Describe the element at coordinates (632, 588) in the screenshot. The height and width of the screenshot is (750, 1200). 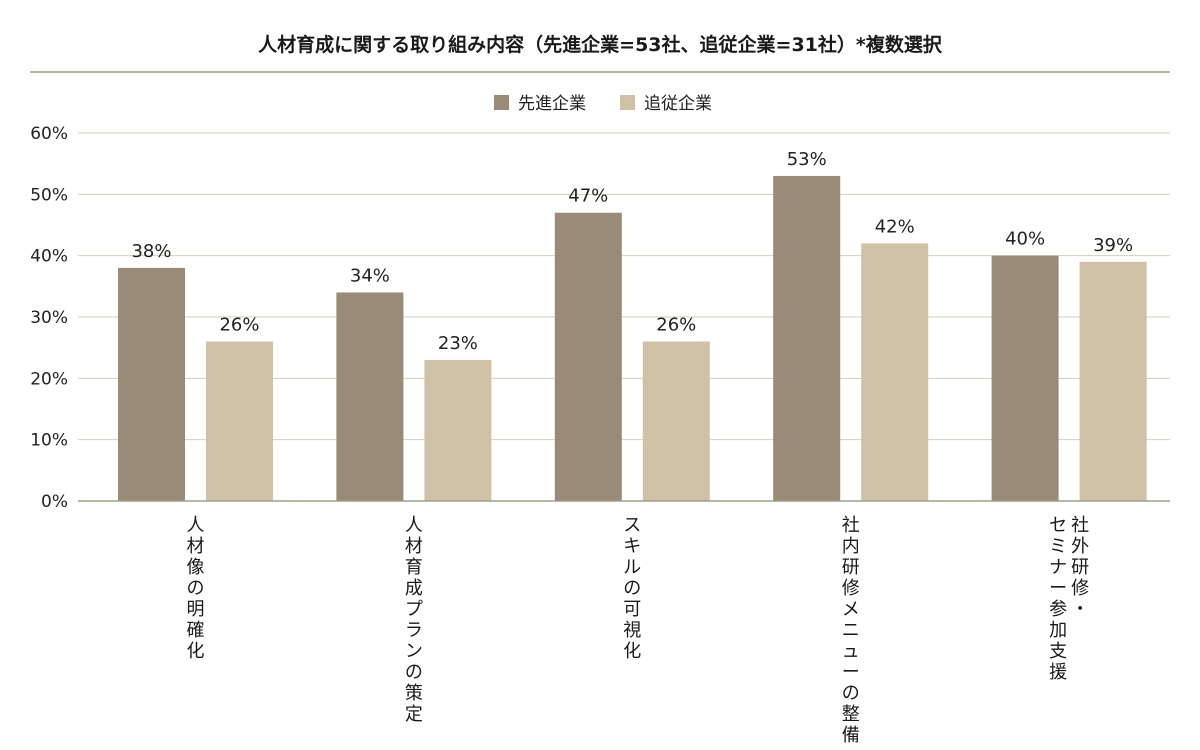
I see `x-tick-label: スキルの可視化` at that location.